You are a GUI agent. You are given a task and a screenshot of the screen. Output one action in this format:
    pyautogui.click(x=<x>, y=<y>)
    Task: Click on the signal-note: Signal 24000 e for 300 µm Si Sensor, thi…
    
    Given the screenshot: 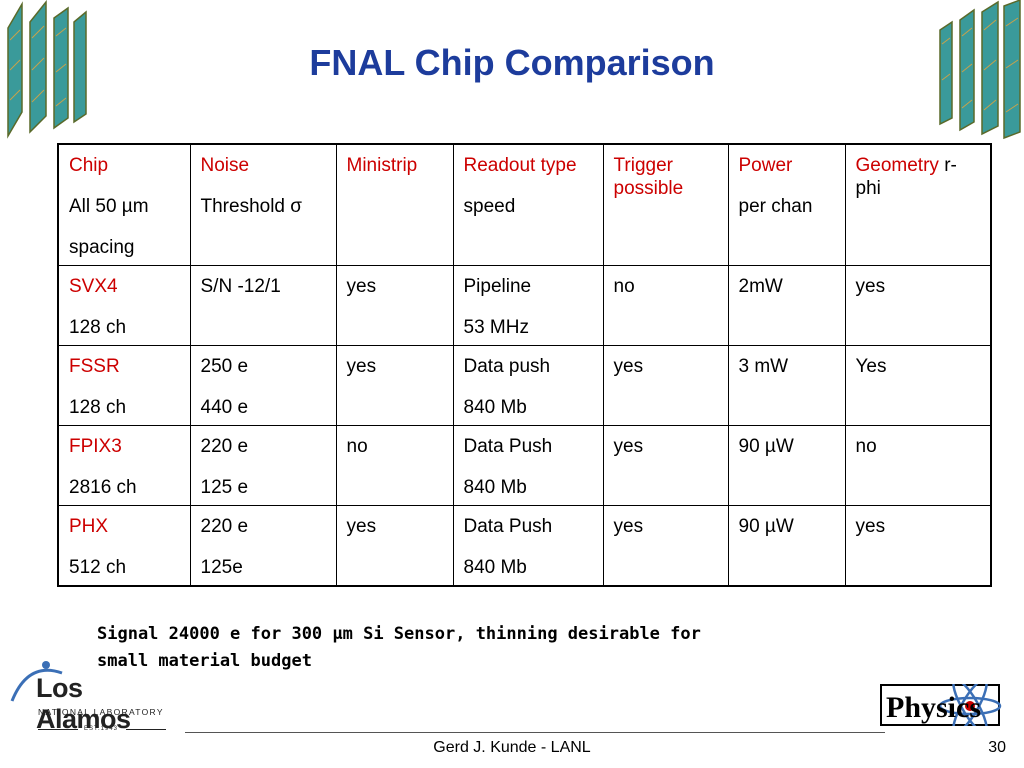 What is the action you would take?
    pyautogui.click(x=399, y=647)
    